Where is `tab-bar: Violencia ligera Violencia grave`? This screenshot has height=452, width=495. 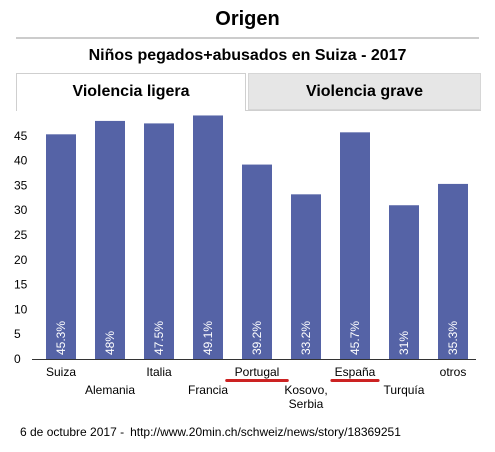 tab-bar: Violencia ligera Violencia grave is located at coordinates (248, 92).